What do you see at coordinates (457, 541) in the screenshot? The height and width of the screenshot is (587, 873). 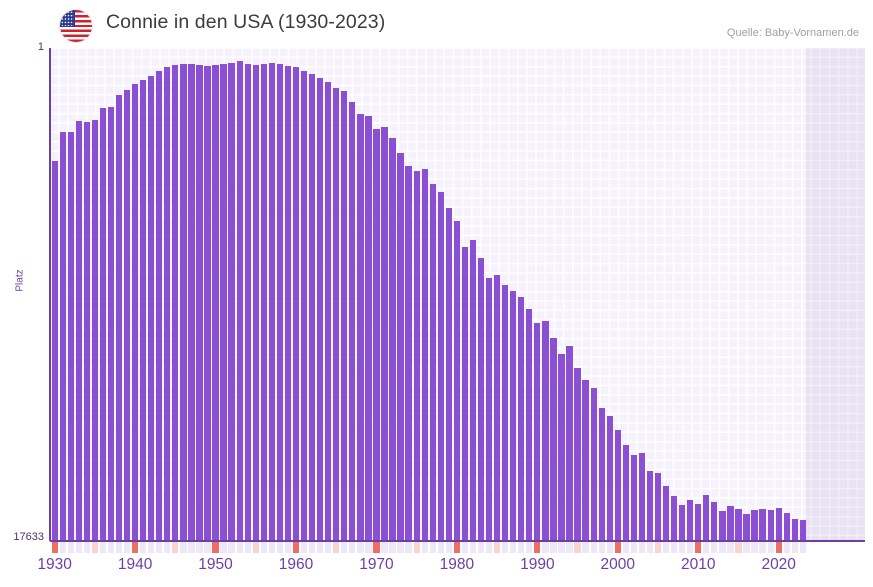 I see `x-axis-line` at bounding box center [457, 541].